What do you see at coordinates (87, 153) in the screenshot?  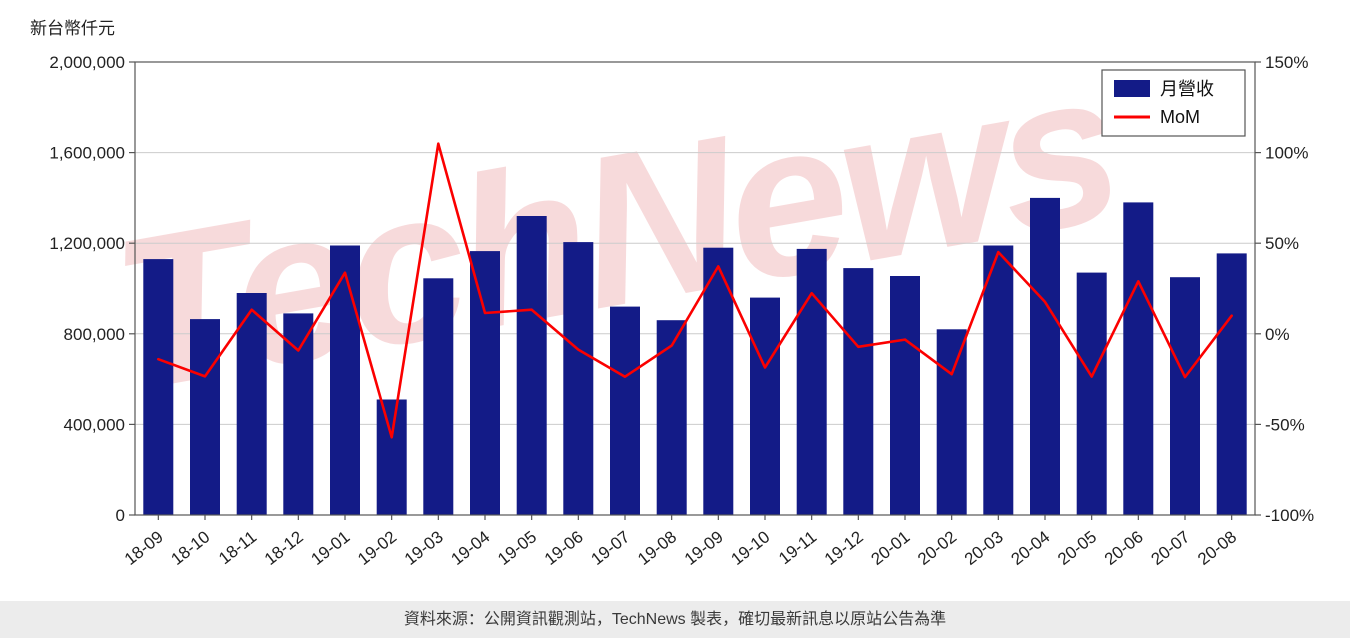 I see `left-tick-label: 1,600,000` at bounding box center [87, 153].